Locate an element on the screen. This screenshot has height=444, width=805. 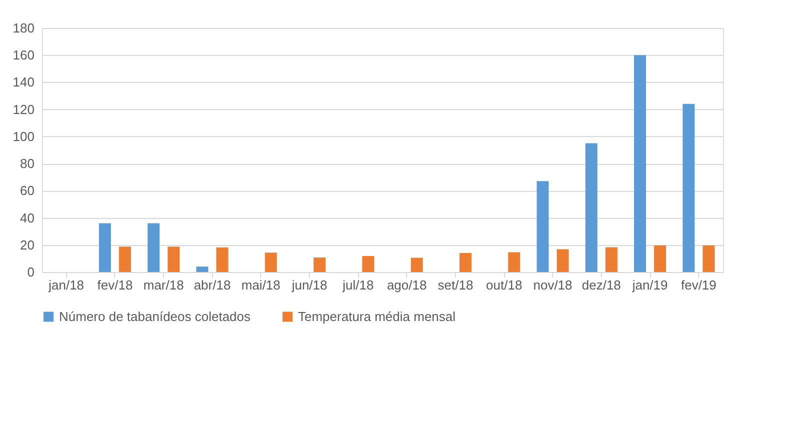
x-tick-label: fev/19 is located at coordinates (698, 285).